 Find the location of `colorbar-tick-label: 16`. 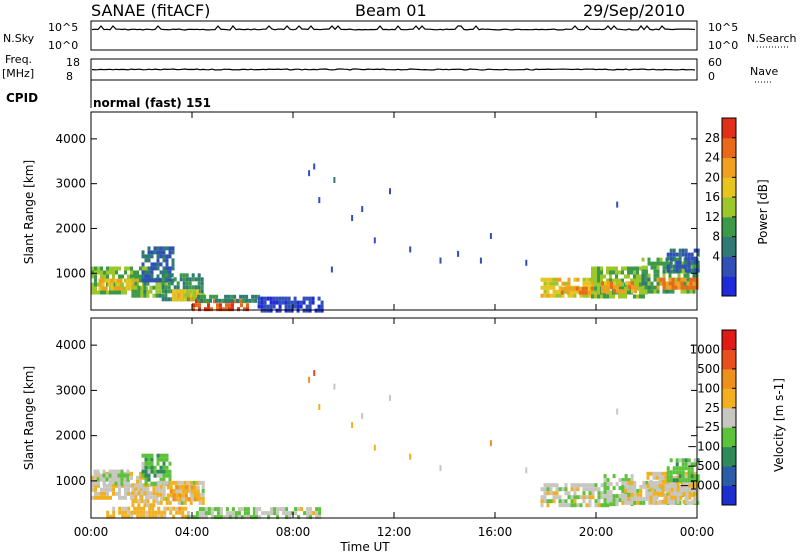

colorbar-tick-label: 16 is located at coordinates (712, 197).